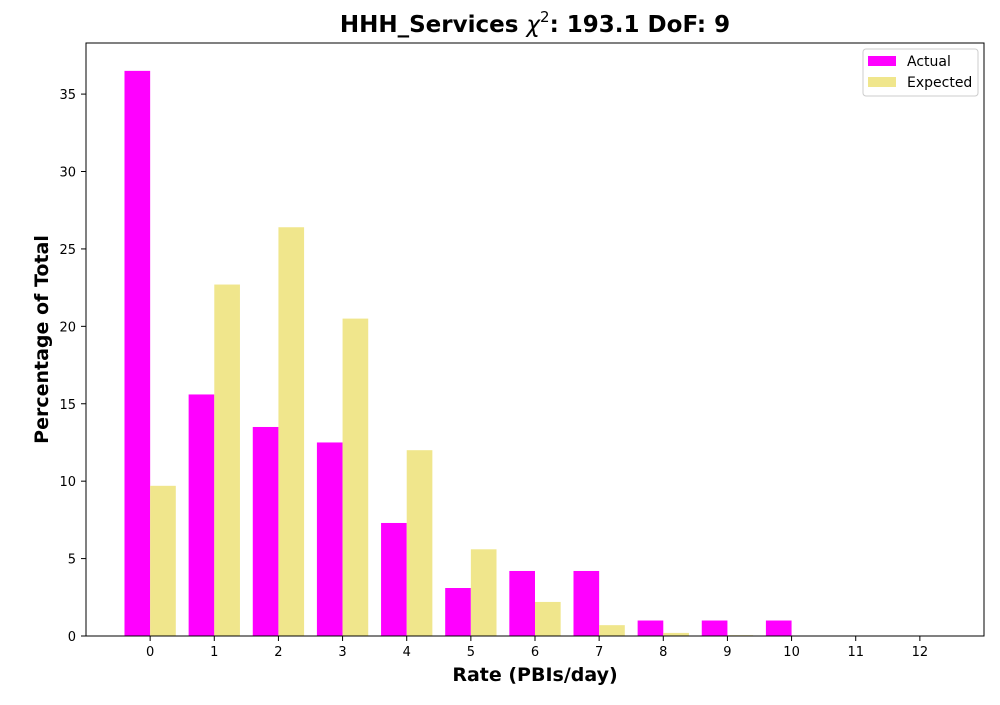  Describe the element at coordinates (920, 652) in the screenshot. I see `x-tick-label-12: 12` at that location.